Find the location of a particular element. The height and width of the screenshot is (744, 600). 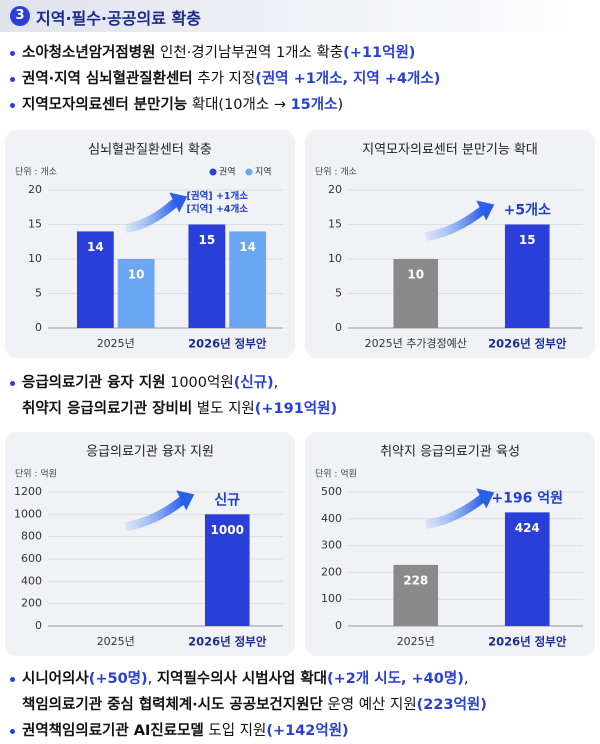

text-segment: (권역 +1개소, 지역 +4개소) is located at coordinates (348, 79).